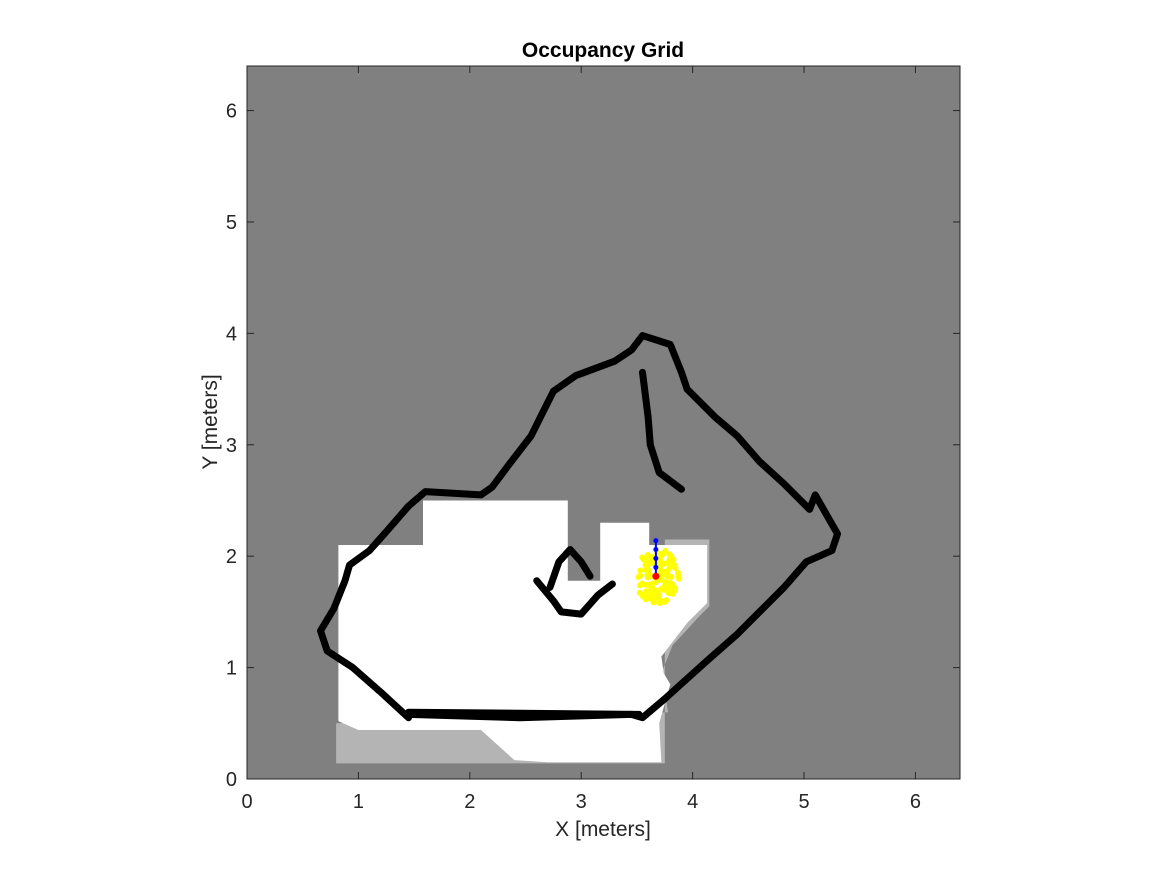 This screenshot has width=1167, height=880. What do you see at coordinates (692, 802) in the screenshot?
I see `x-tick-label: 4` at bounding box center [692, 802].